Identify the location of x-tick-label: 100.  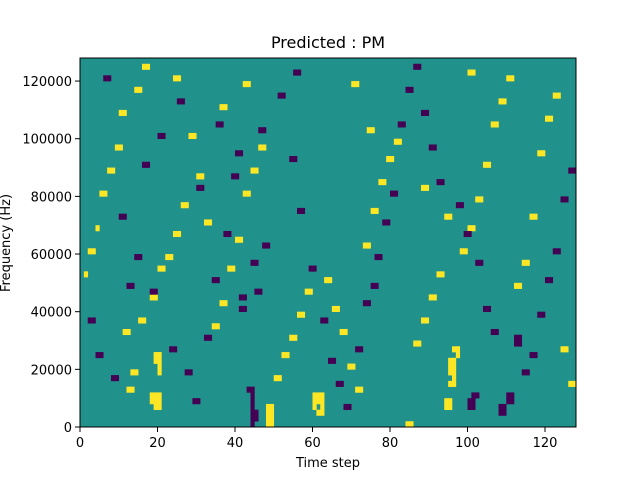
(467, 443).